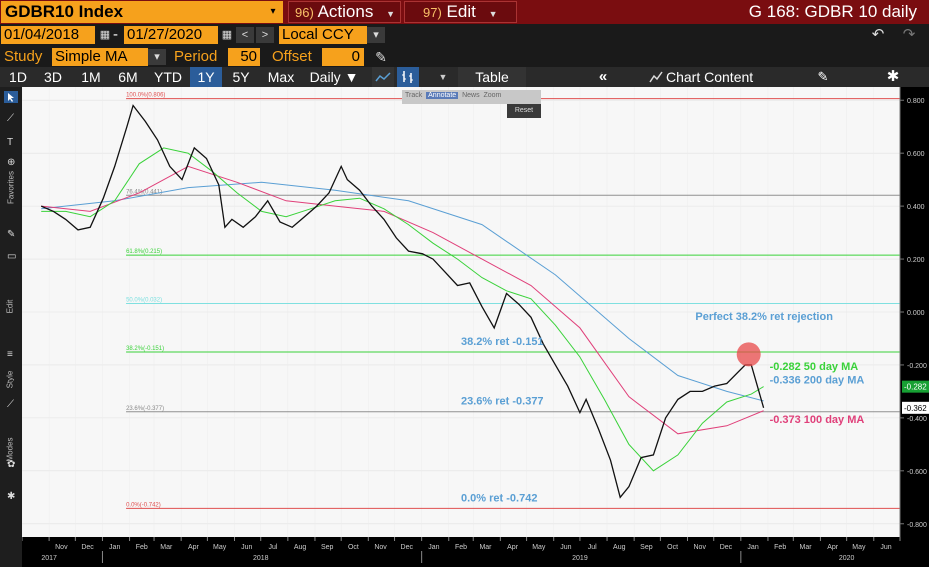 This screenshot has width=929, height=567. Describe the element at coordinates (656, 77) in the screenshot. I see `chart-content-icon` at that location.